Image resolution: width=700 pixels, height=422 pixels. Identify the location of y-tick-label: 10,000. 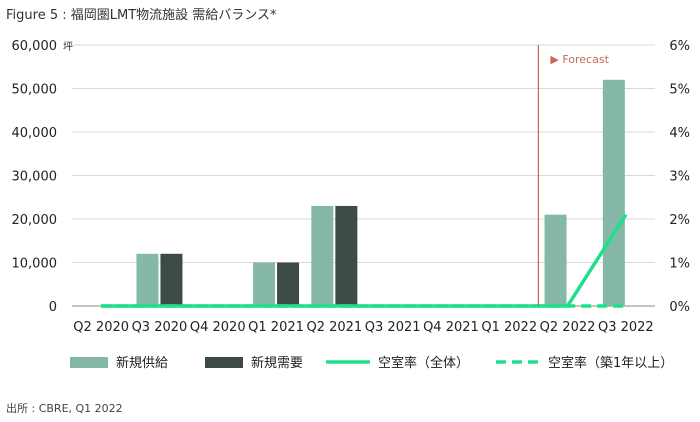
(35, 264).